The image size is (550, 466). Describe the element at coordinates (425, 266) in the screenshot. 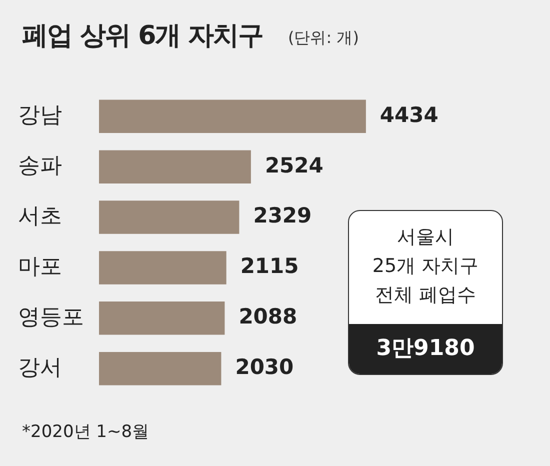

I see `text: 서울시 25개 자치구 전체 폐업수` at that location.